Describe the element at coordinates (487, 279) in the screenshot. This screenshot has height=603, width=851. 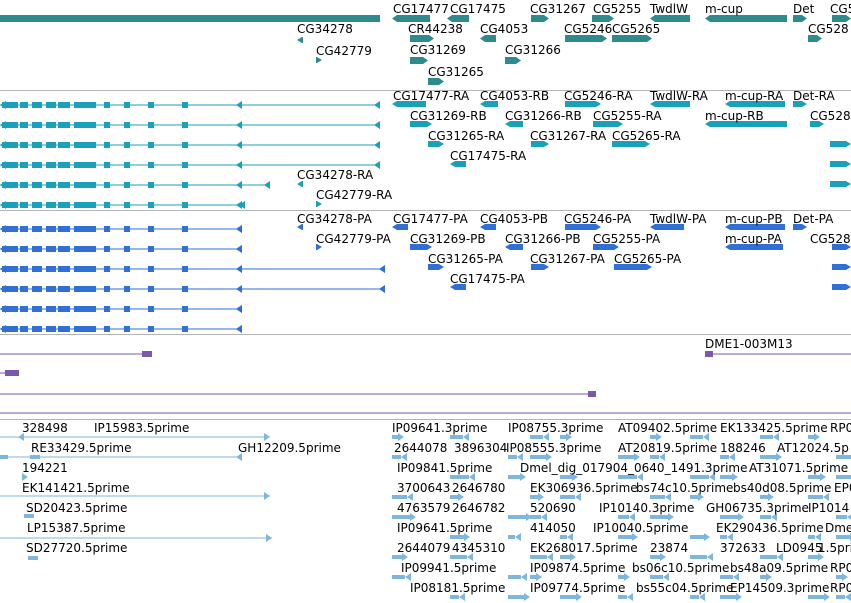
I see `protein-label: CG17475-PA` at that location.